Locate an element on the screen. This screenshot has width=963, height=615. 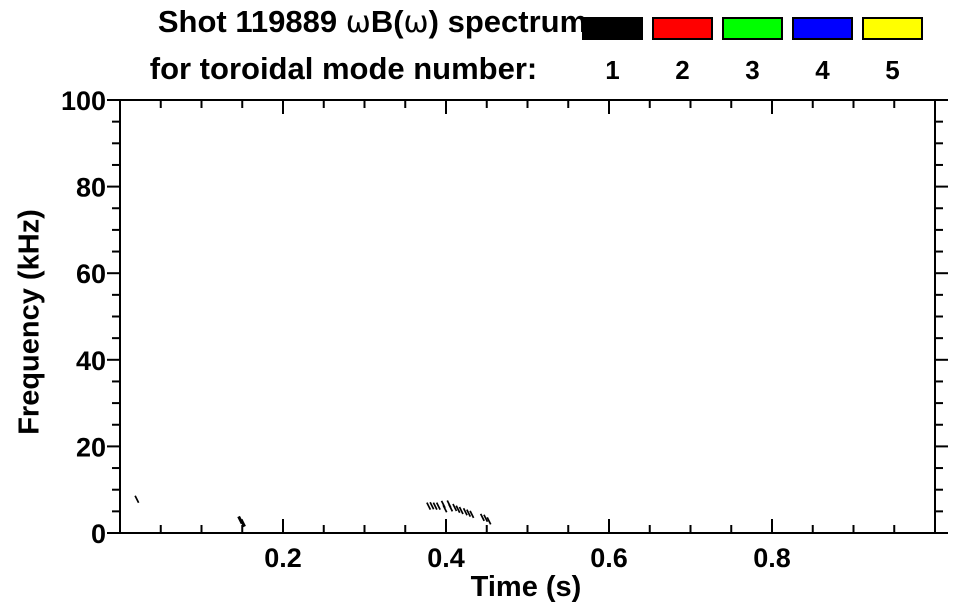
plot-title-text: B( is located at coordinates (387, 21).